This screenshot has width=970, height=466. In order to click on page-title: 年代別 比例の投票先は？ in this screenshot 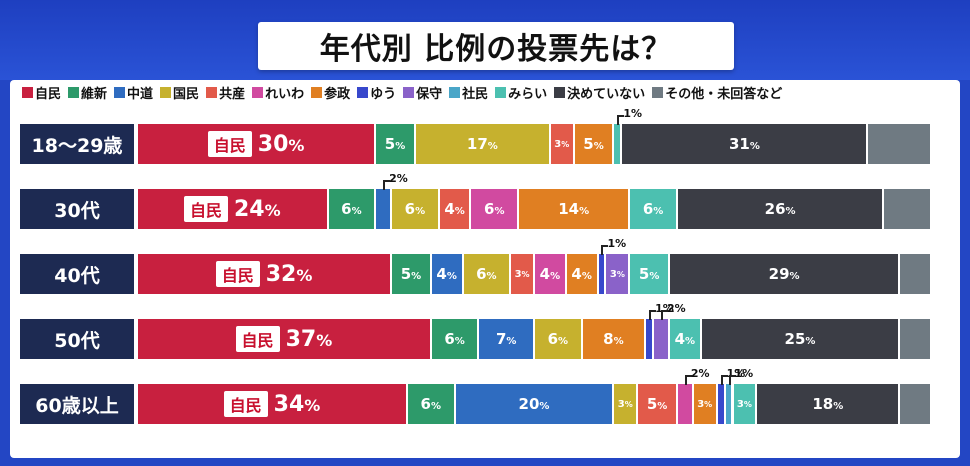, I will do `click(496, 49)`.